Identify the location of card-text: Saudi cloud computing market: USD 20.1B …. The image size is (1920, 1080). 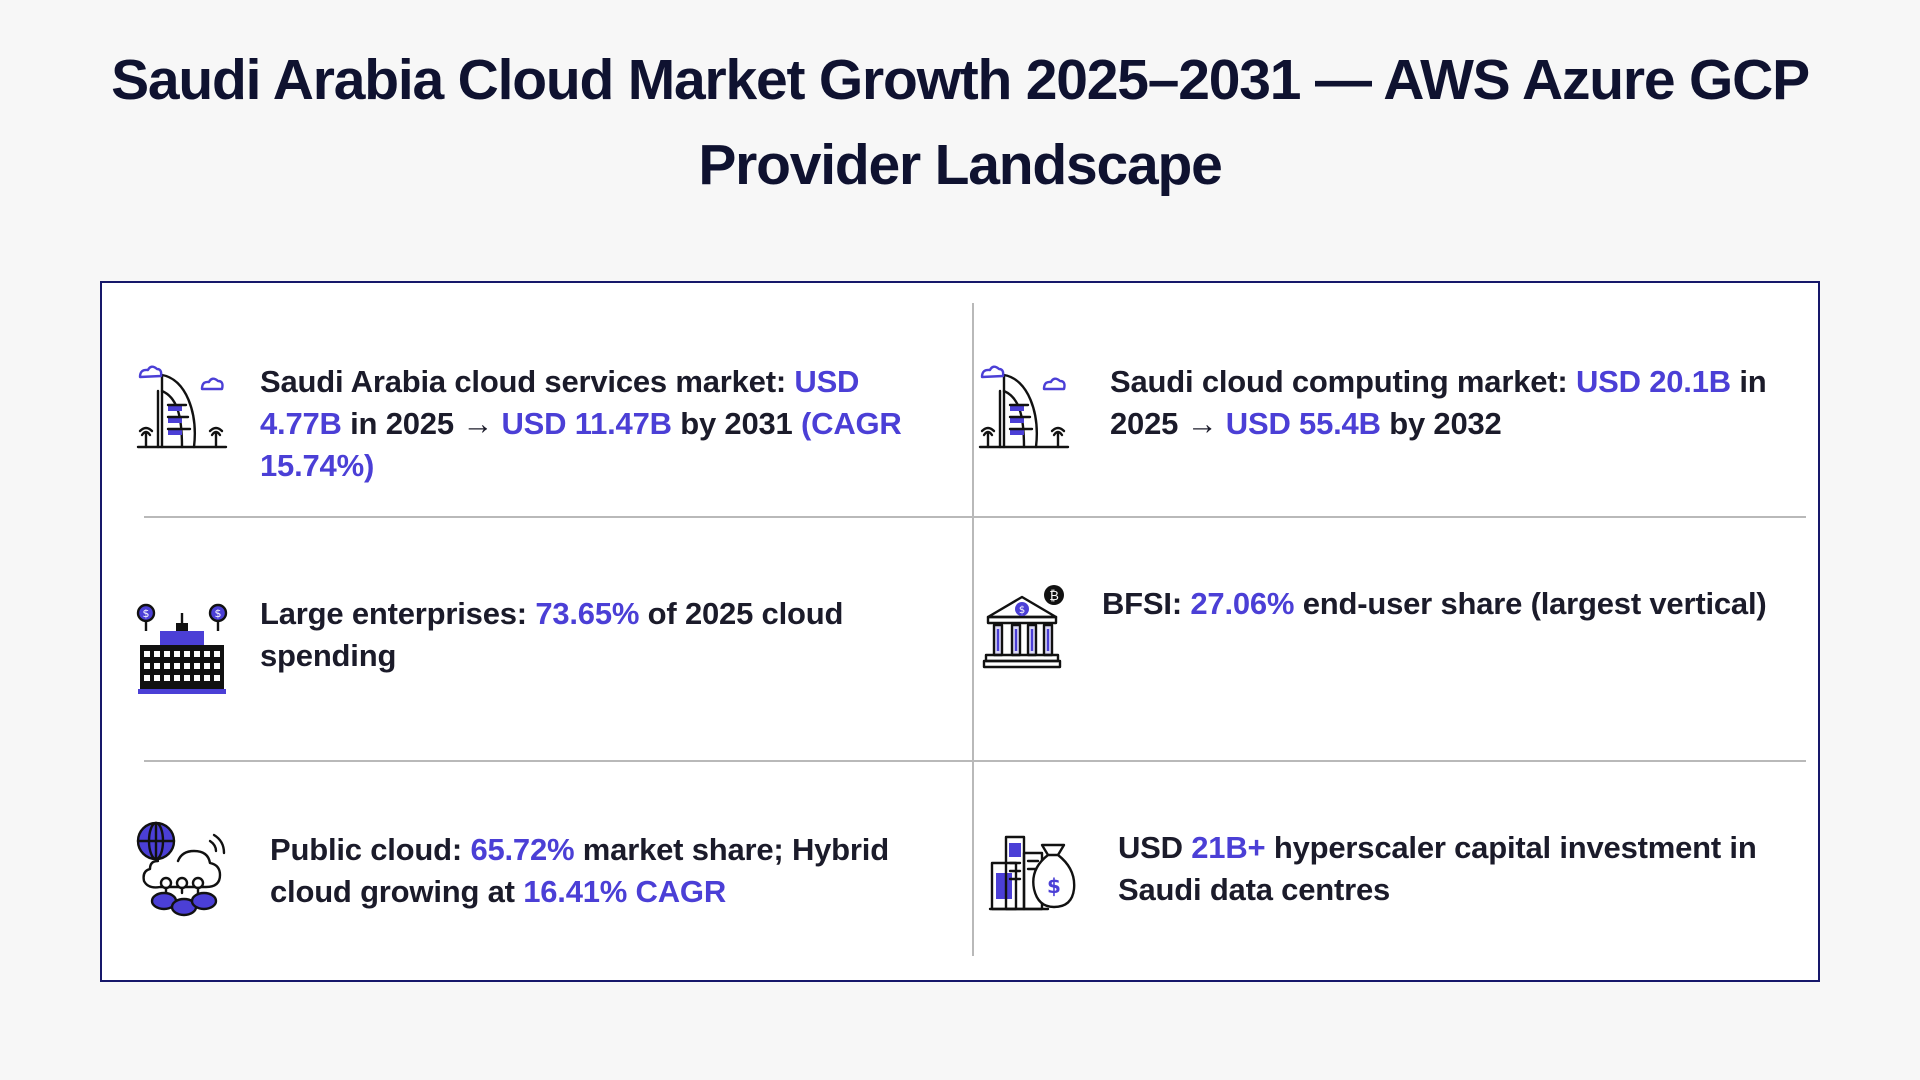
(1438, 402).